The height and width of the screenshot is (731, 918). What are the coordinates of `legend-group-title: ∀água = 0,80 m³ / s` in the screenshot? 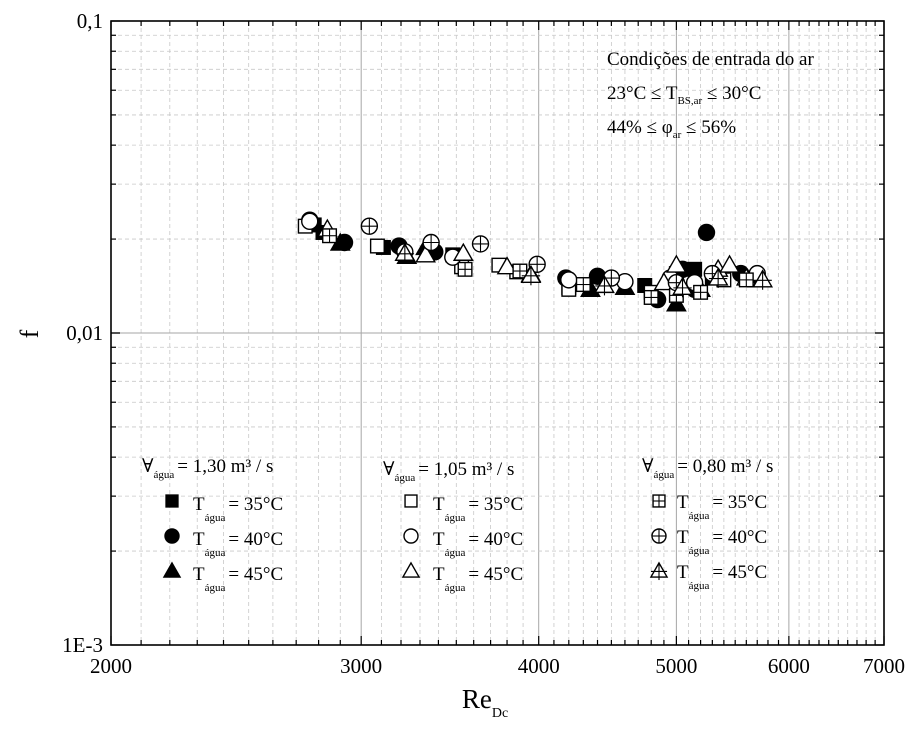 It's located at (707, 468).